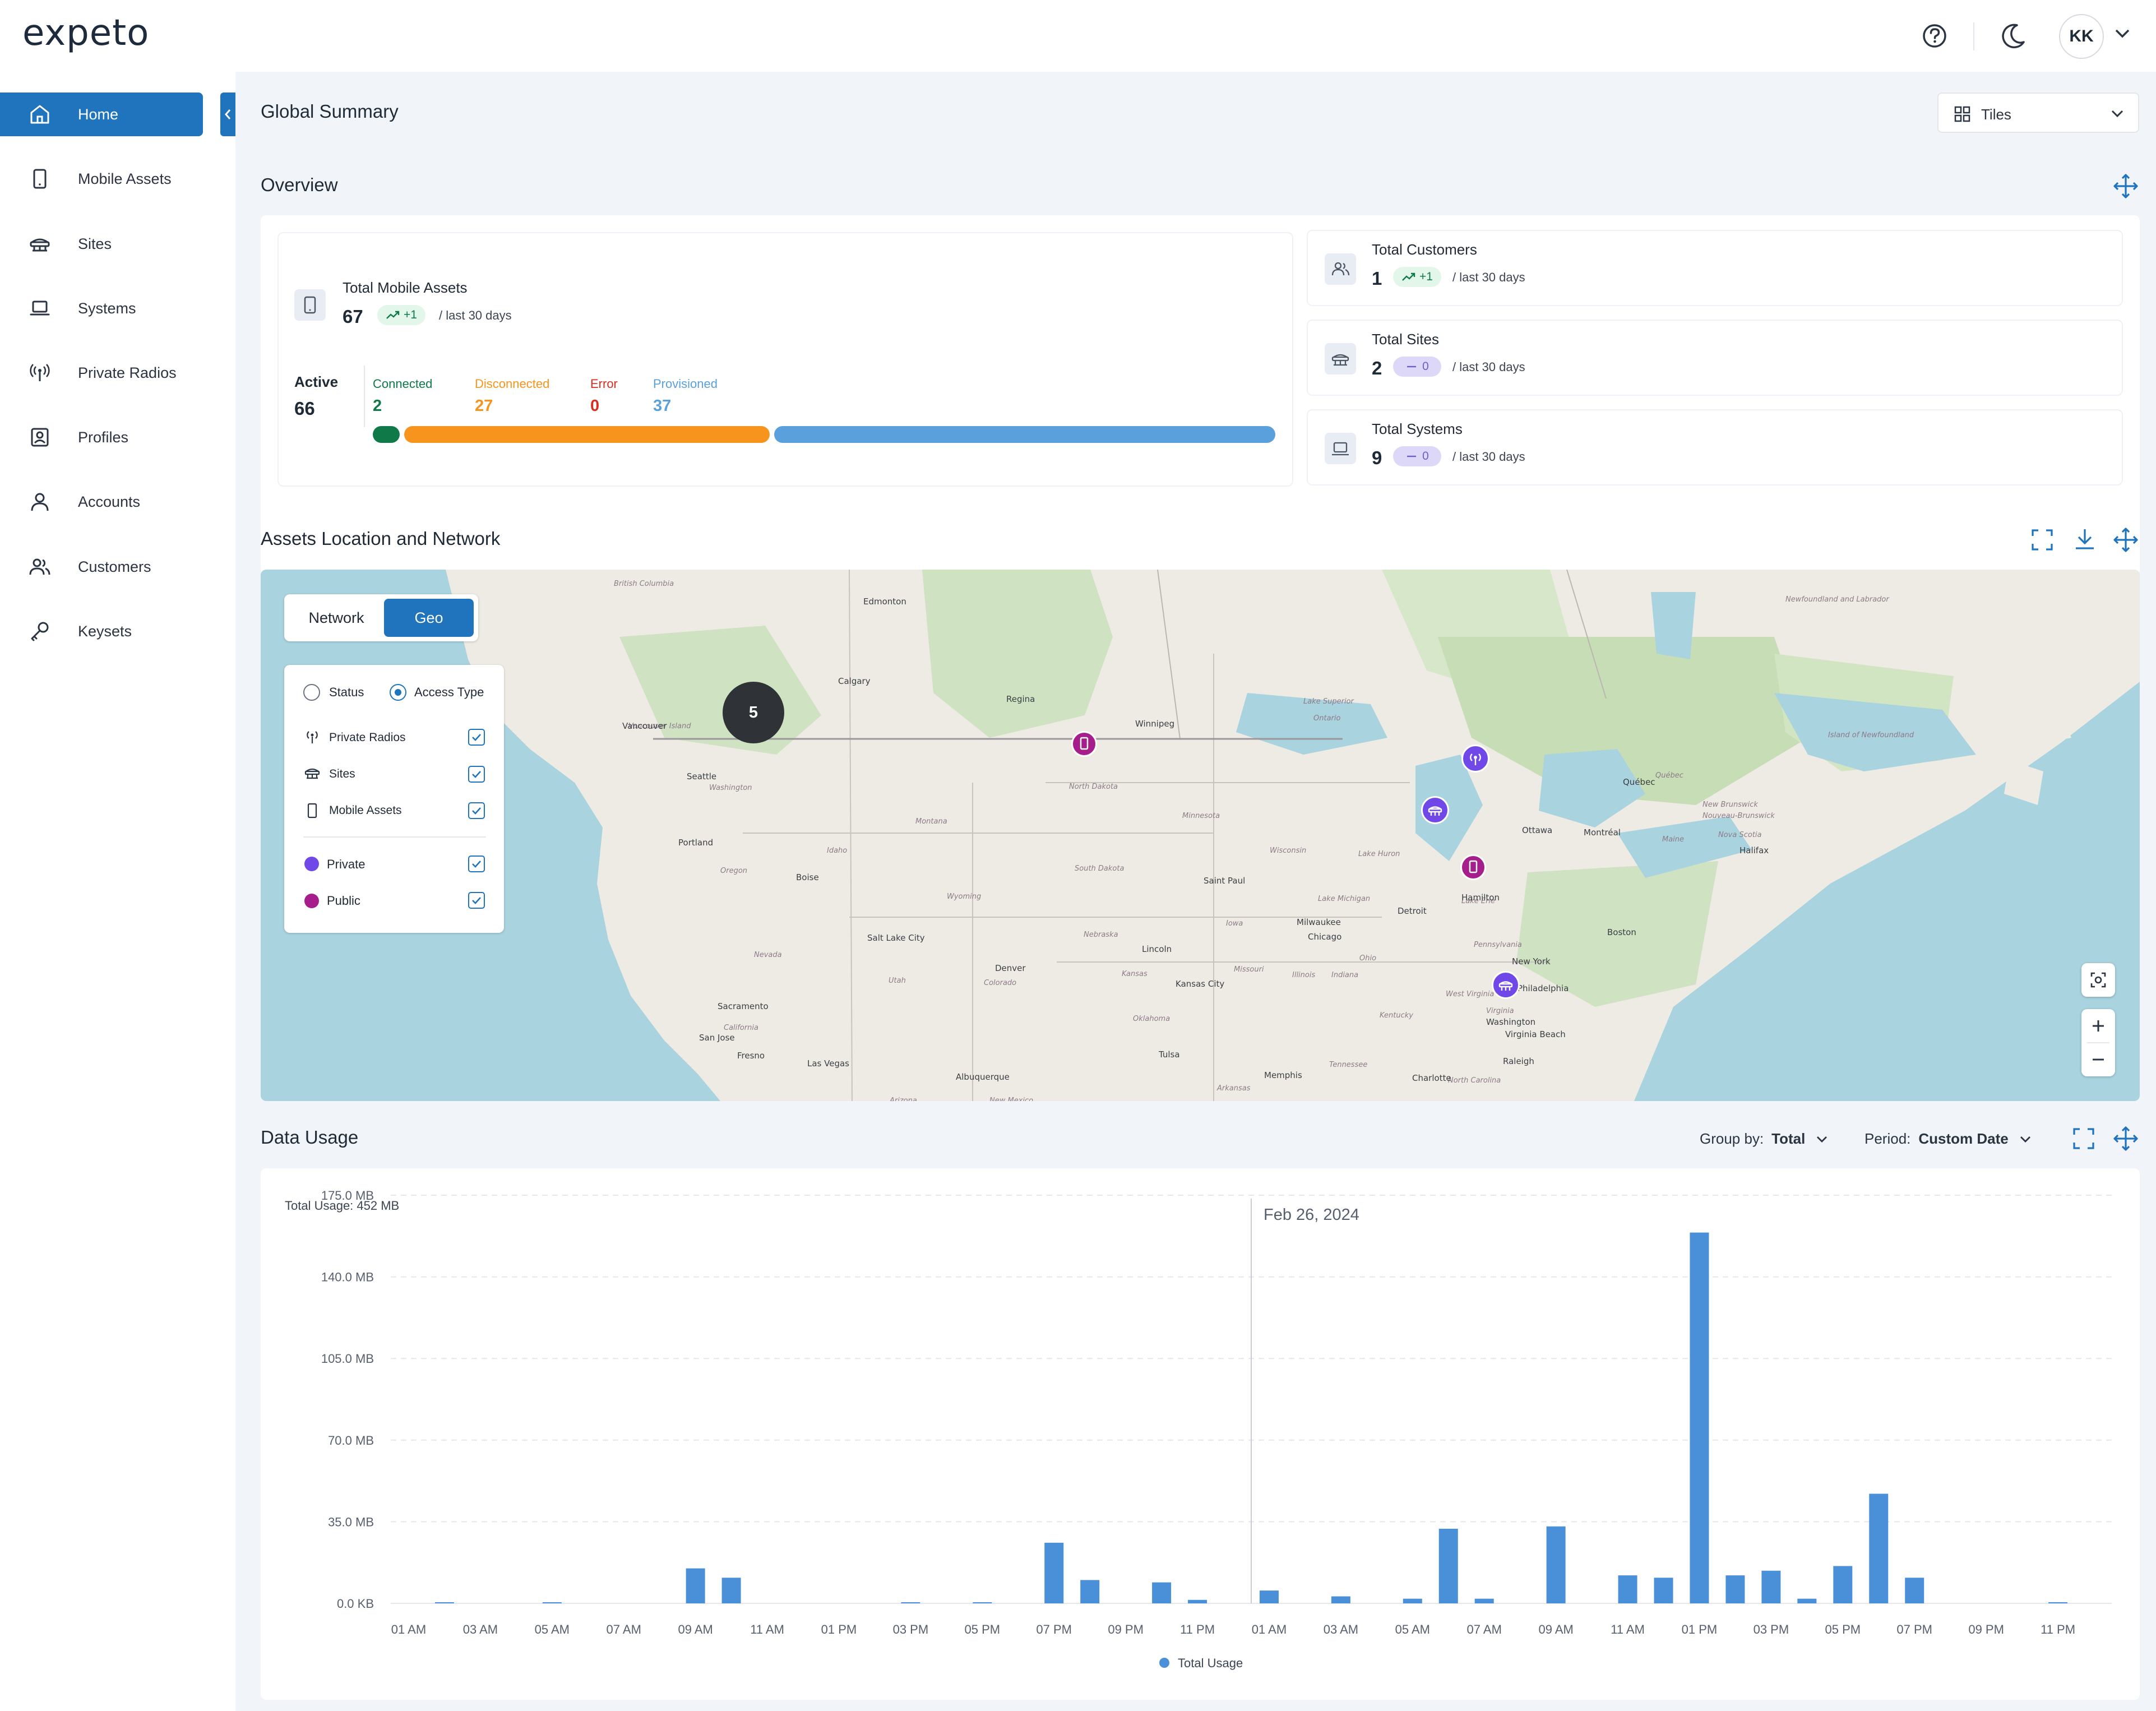 Image resolution: width=2156 pixels, height=1711 pixels. I want to click on zoom-out-icon, so click(2098, 1059).